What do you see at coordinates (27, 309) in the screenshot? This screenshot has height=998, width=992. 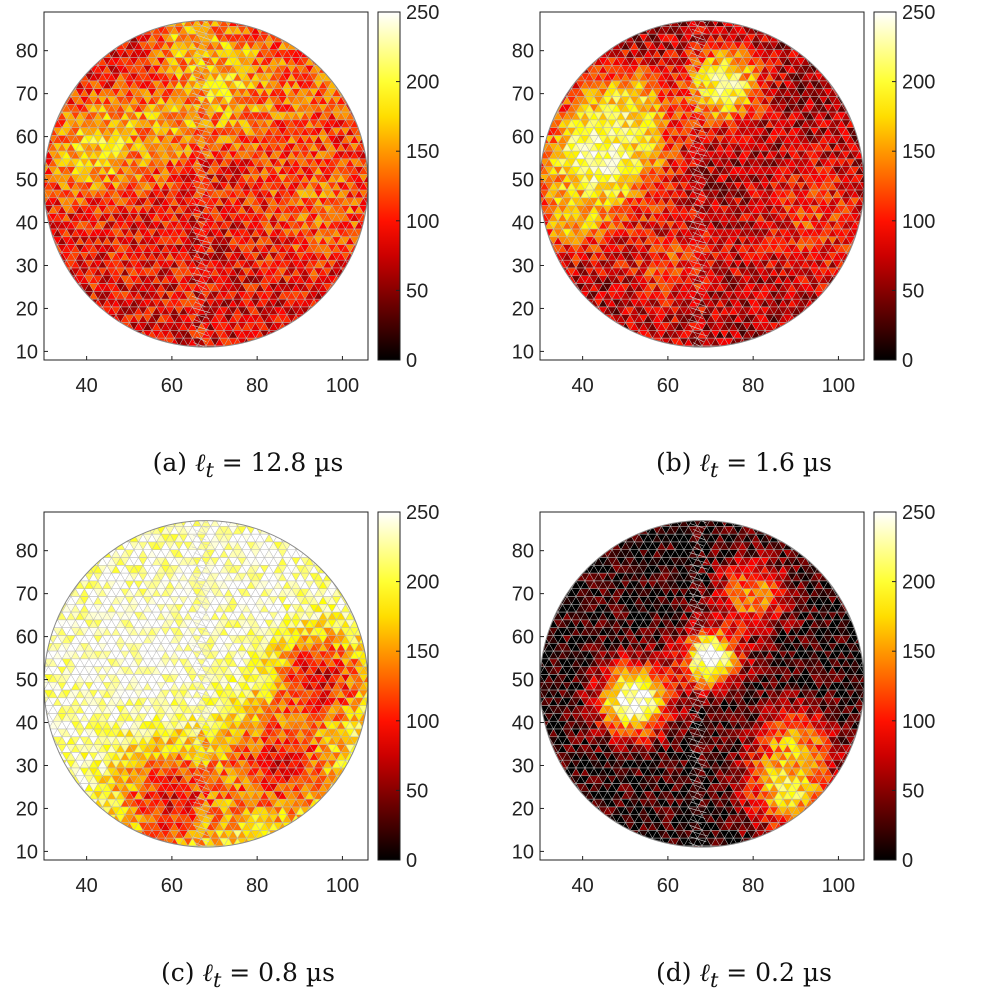 I see `y-tick-label: 20` at bounding box center [27, 309].